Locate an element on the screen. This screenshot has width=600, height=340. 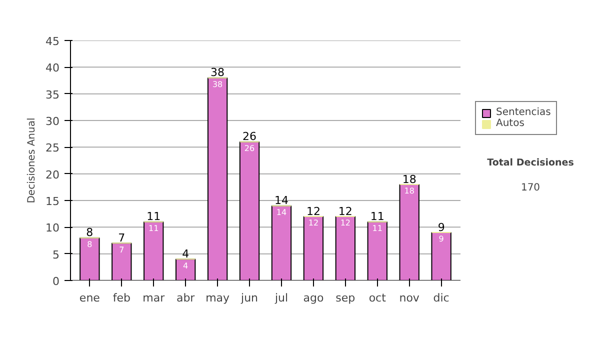
x-tick-label: jun is located at coordinates (249, 298).